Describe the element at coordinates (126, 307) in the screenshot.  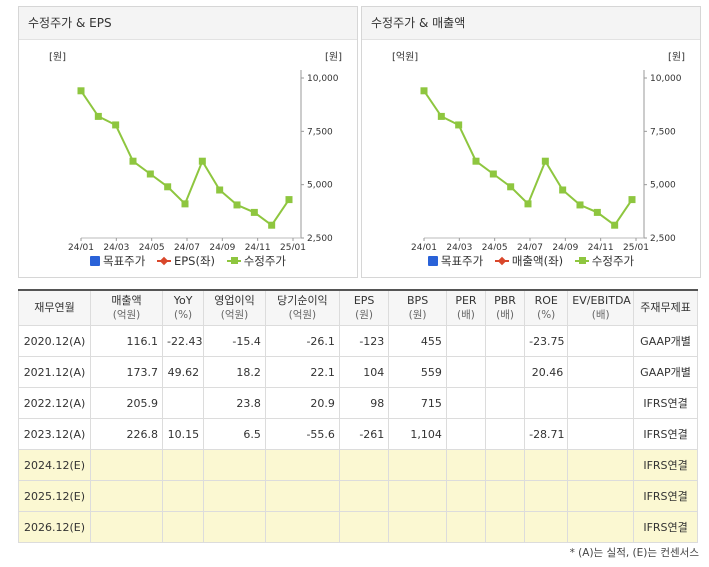
I see `column-header: 매출액 (억원)` at that location.